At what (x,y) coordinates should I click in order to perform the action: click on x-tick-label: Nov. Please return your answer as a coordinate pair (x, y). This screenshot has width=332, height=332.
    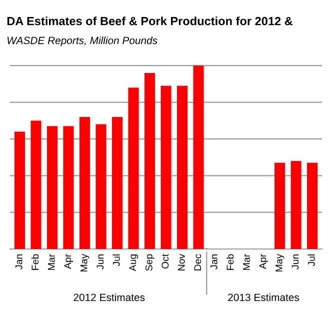
    Looking at the image, I should click on (181, 262).